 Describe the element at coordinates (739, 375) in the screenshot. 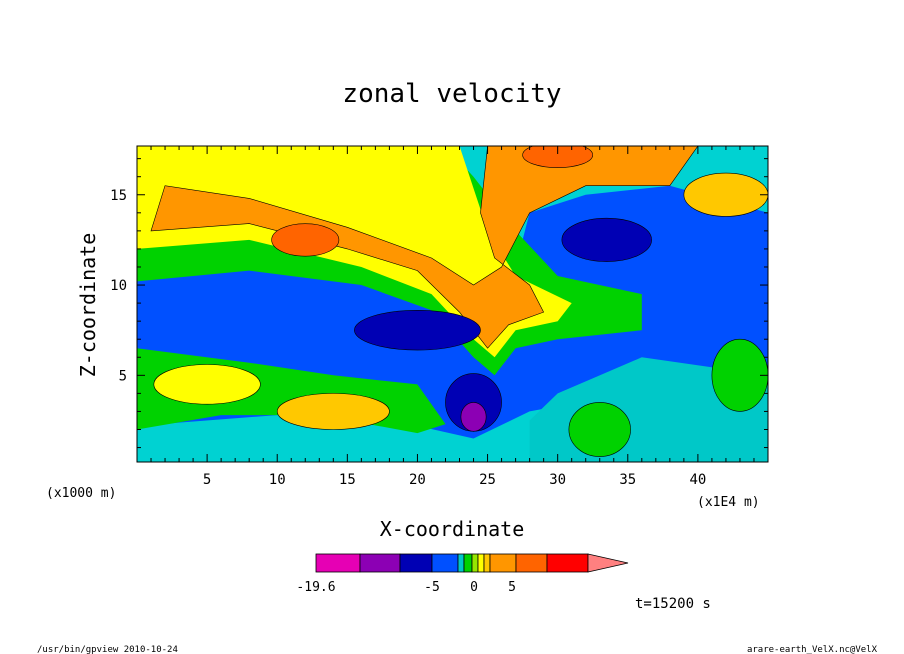

I see `field-green-patch-far-right` at that location.